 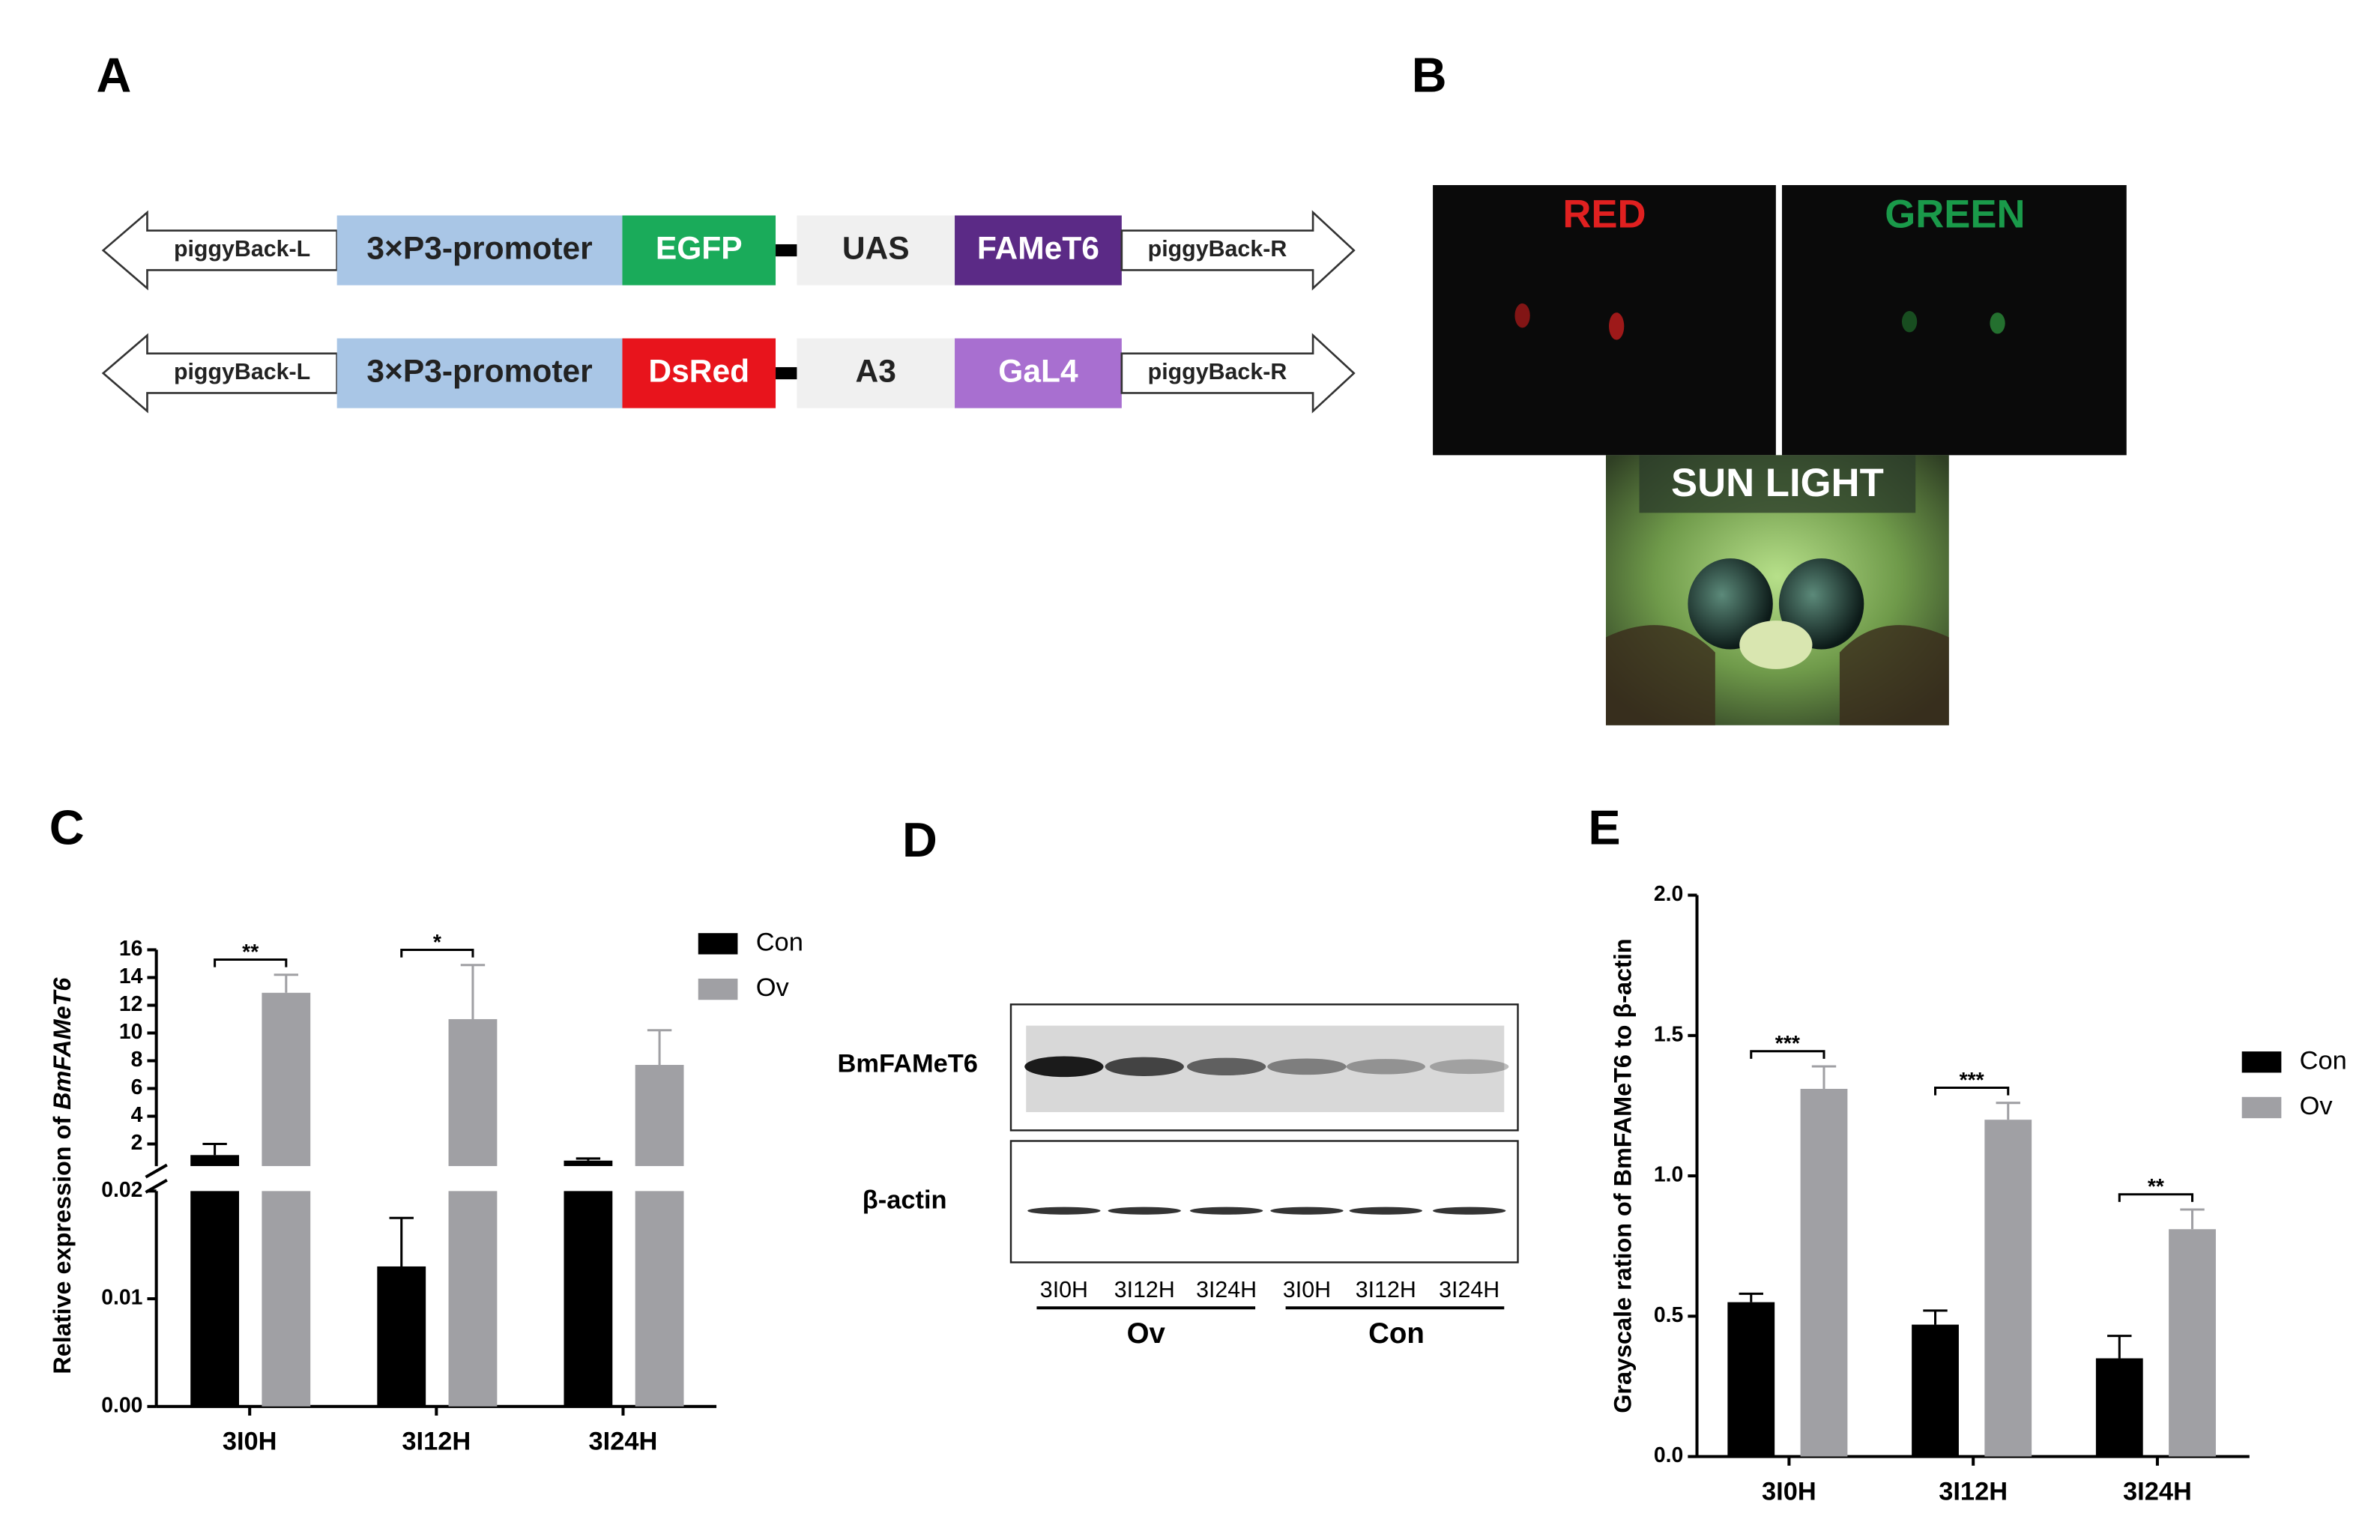 I want to click on y-axis-label-gene: BmFAMeT6, so click(x=62, y=1043).